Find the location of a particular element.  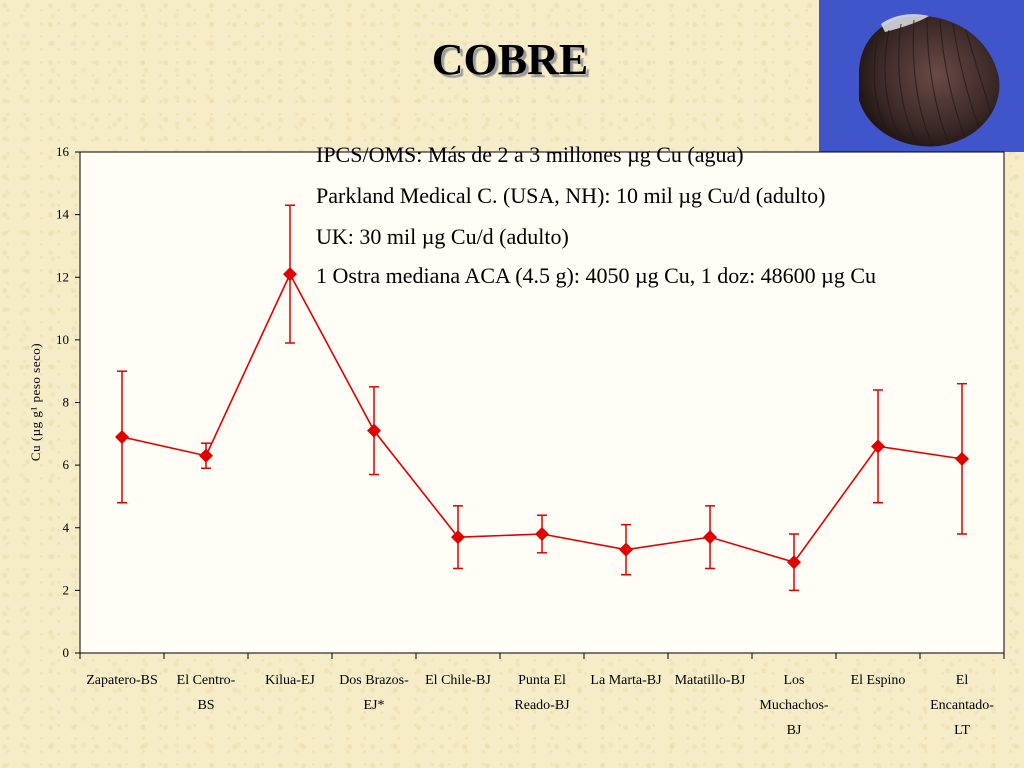

shell-photo is located at coordinates (921, 76).